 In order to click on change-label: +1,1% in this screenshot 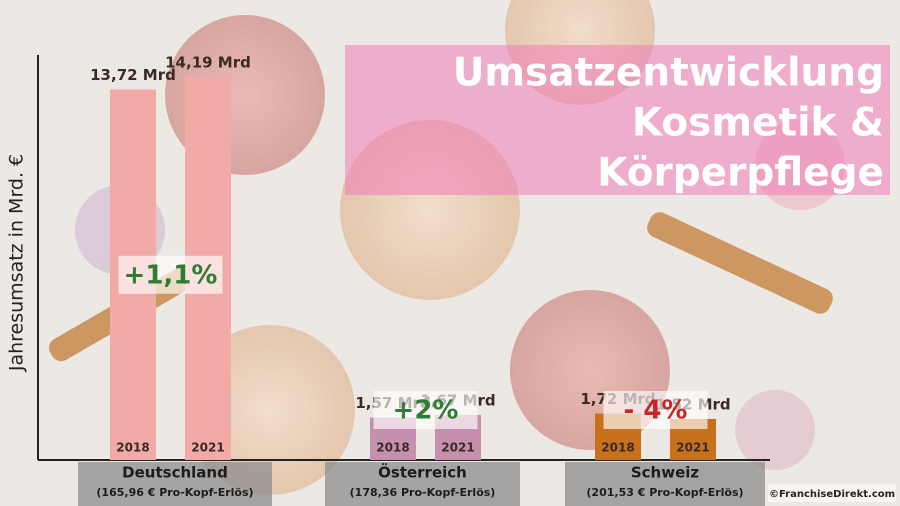, I will do `click(171, 275)`.